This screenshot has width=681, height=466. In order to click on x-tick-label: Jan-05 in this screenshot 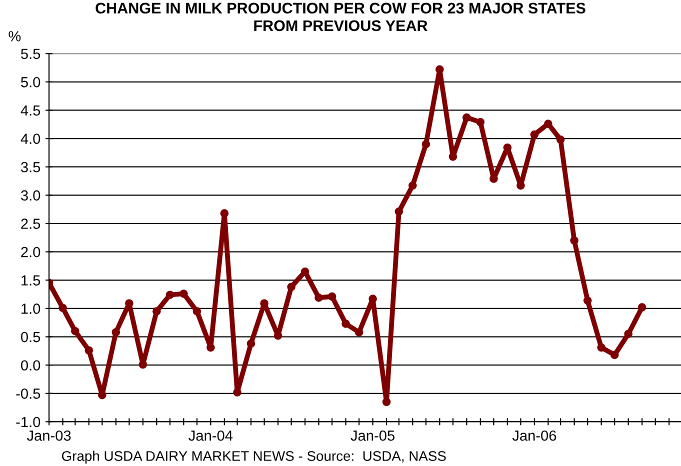, I will do `click(372, 435)`.